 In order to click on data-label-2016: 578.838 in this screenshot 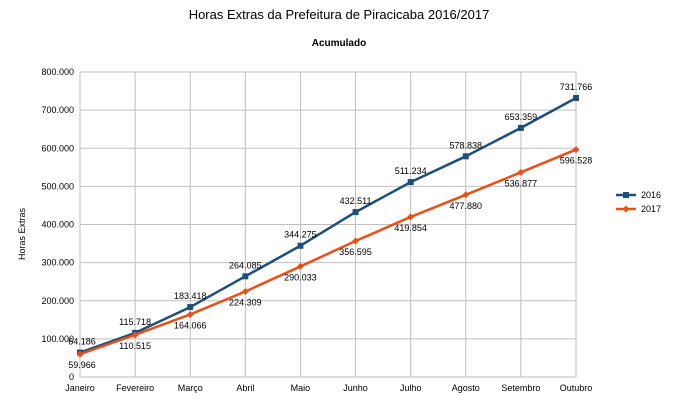, I will do `click(466, 145)`.